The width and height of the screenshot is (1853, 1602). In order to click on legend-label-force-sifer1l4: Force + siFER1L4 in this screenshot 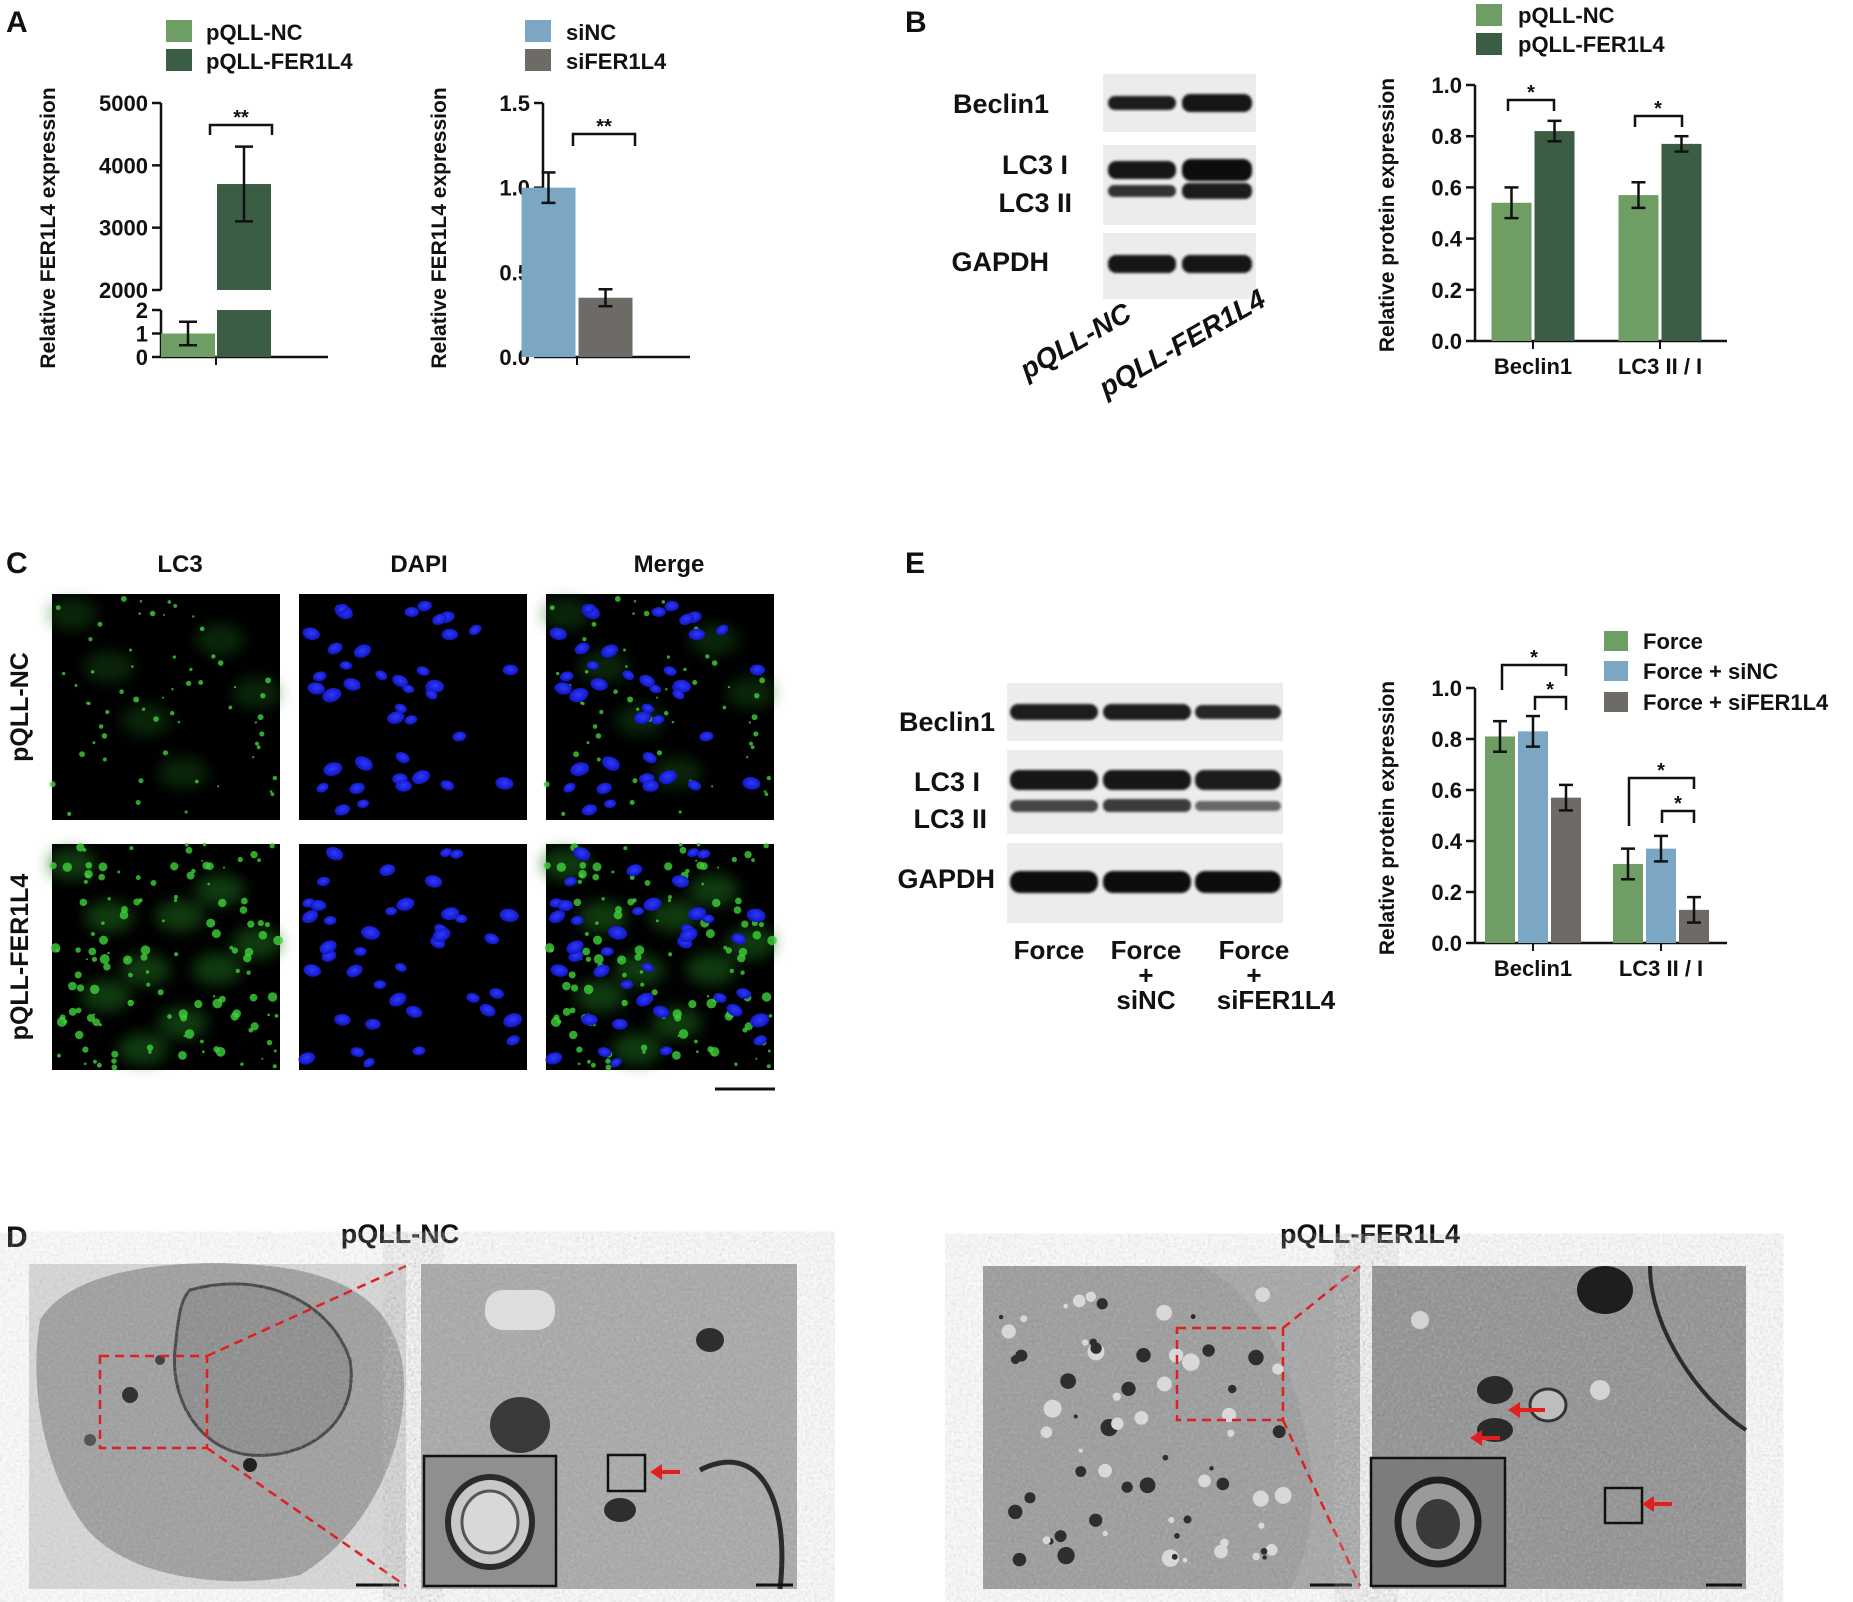, I will do `click(1736, 702)`.